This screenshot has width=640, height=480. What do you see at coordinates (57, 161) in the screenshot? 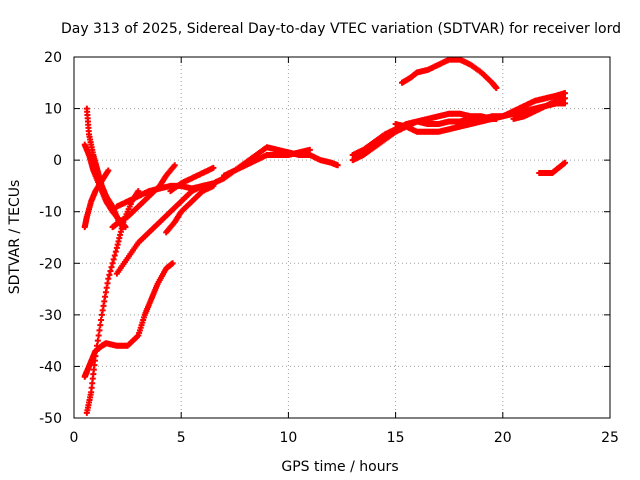
I see `y-tick-label: 0` at bounding box center [57, 161].